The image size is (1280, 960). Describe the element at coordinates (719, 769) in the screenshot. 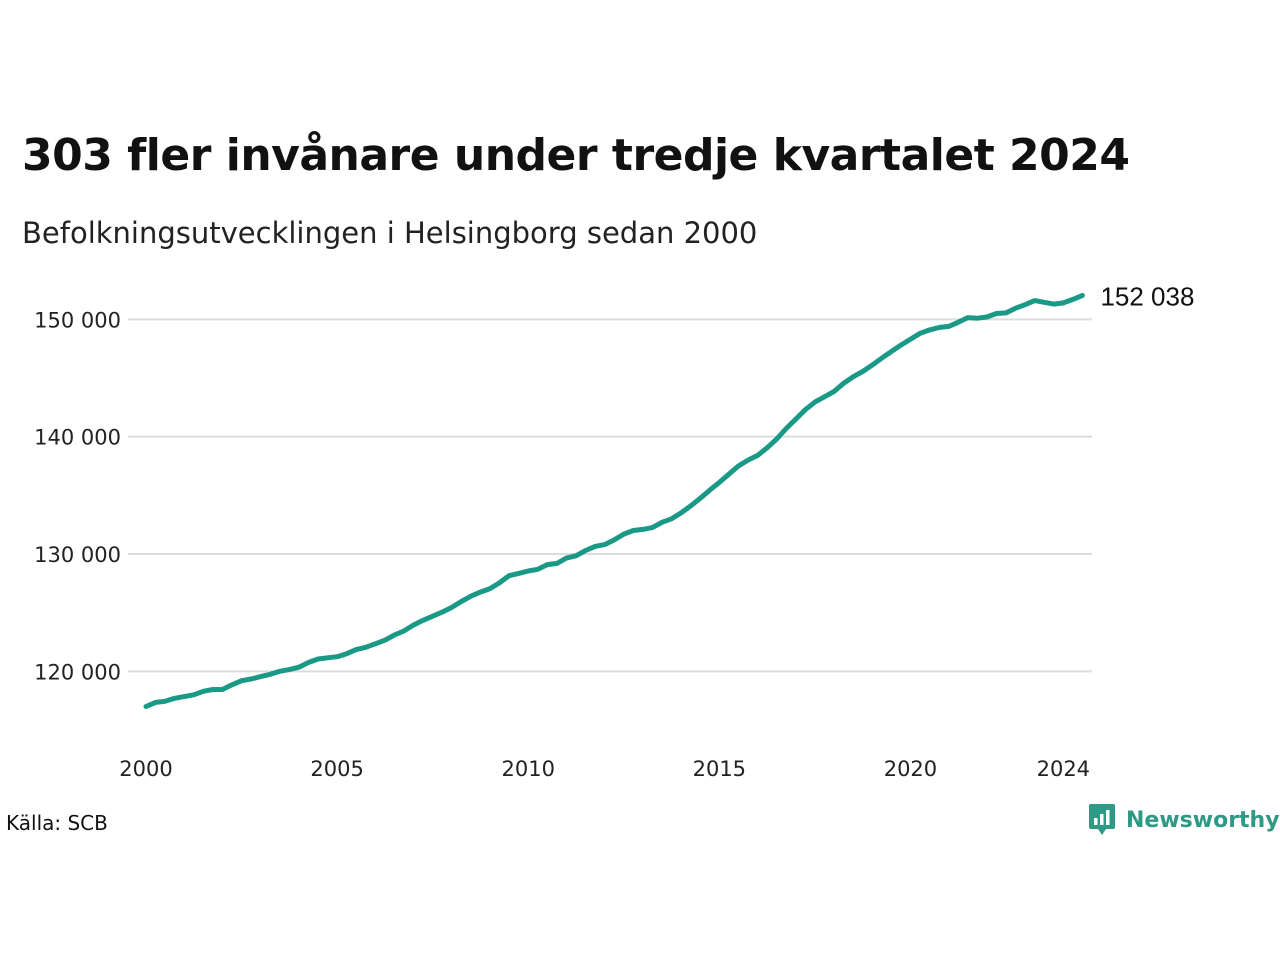

I see `x-tick-label: 2015` at that location.